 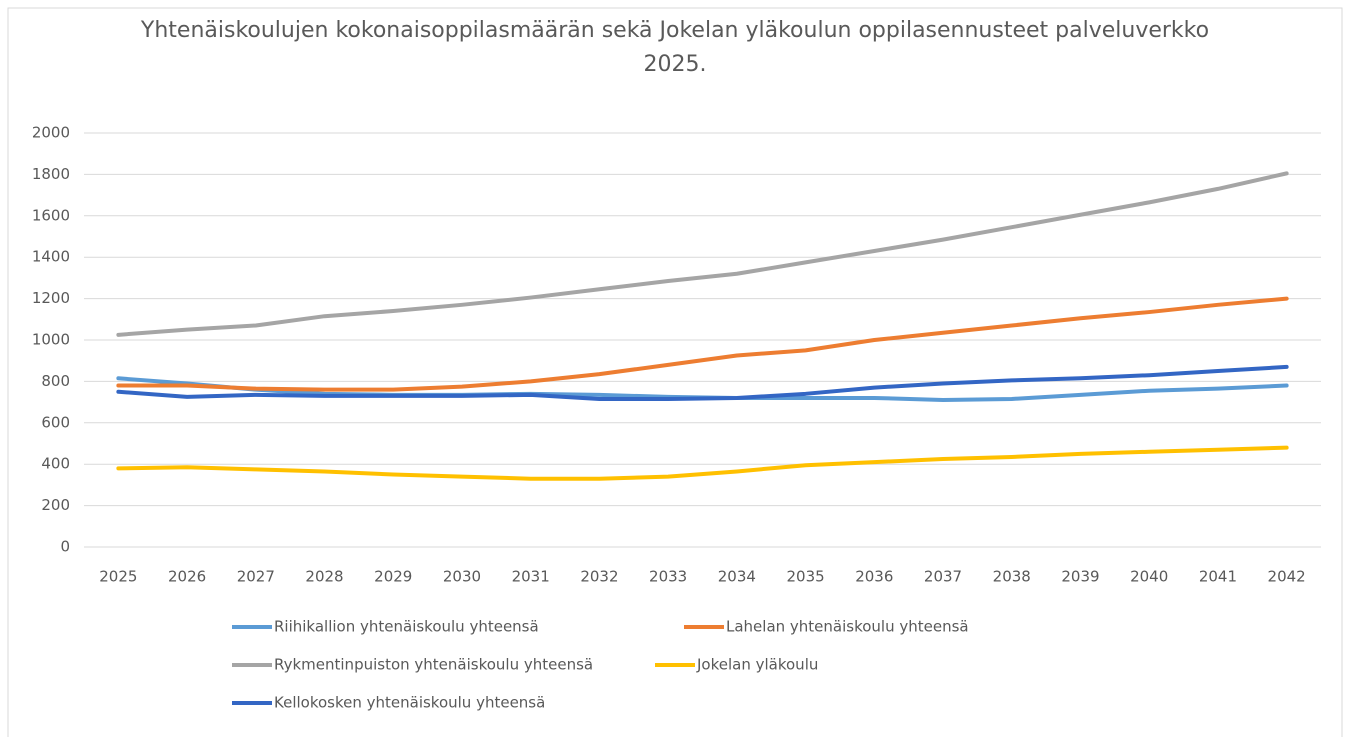 What do you see at coordinates (433, 665) in the screenshot?
I see `legend-label: Rykmentinpuiston yhtenäiskoulu yhteensä` at bounding box center [433, 665].